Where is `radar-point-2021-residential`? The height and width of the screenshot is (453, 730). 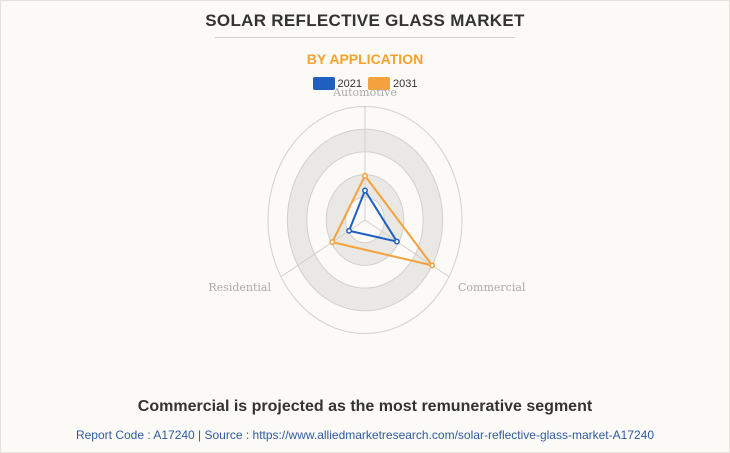 radar-point-2021-residential is located at coordinates (349, 230).